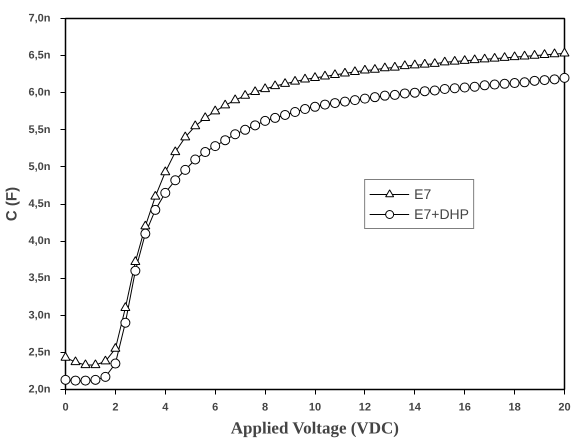 The height and width of the screenshot is (440, 572). What do you see at coordinates (39, 278) in the screenshot?
I see `y-tick-label: 3,5n` at bounding box center [39, 278].